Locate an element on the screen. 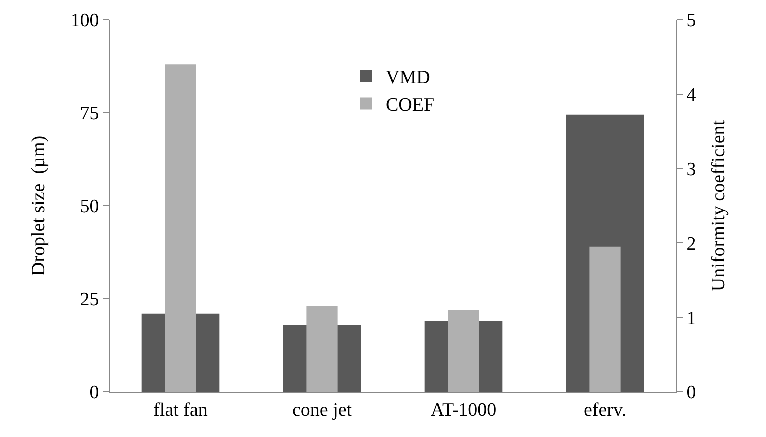  legend-label: VMD is located at coordinates (408, 77).